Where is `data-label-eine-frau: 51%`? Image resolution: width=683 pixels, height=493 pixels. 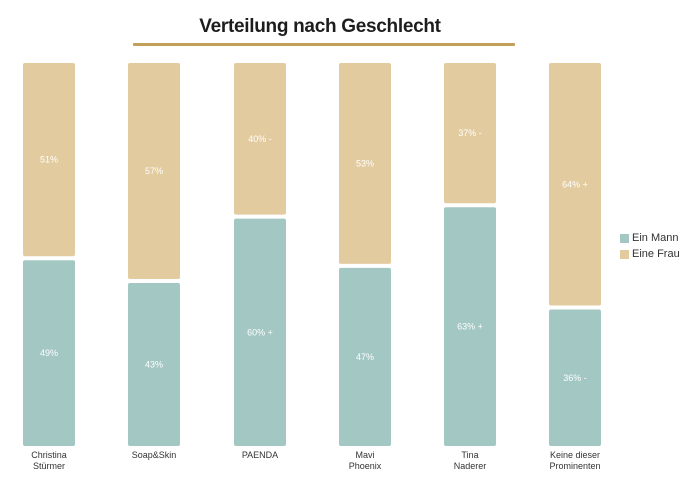 data-label-eine-frau: 51% is located at coordinates (49, 160).